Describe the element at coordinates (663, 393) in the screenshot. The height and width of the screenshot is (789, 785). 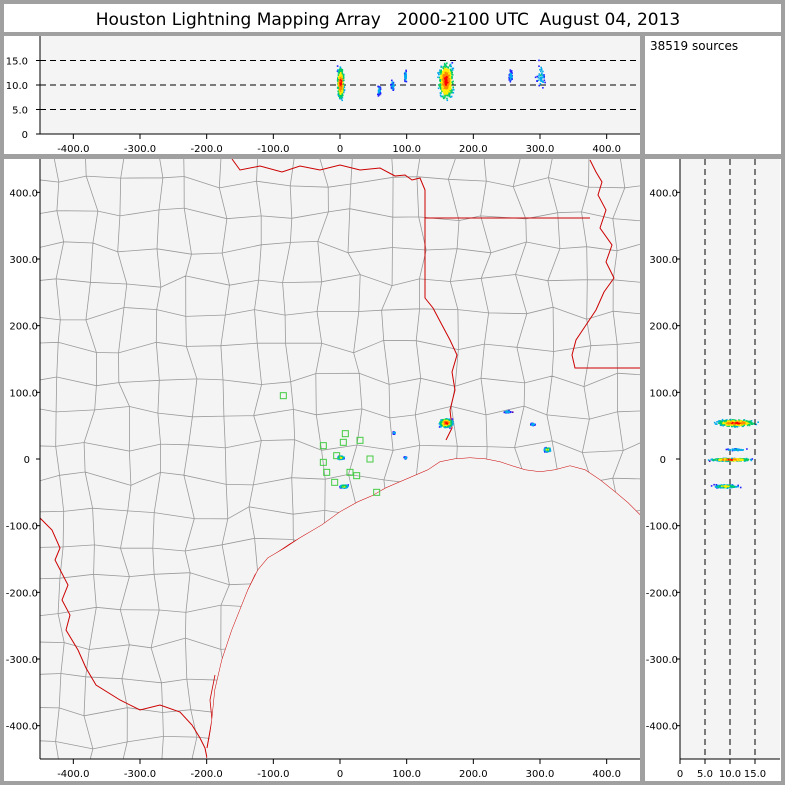
I see `ns-y-tick-label: 100.0` at that location.